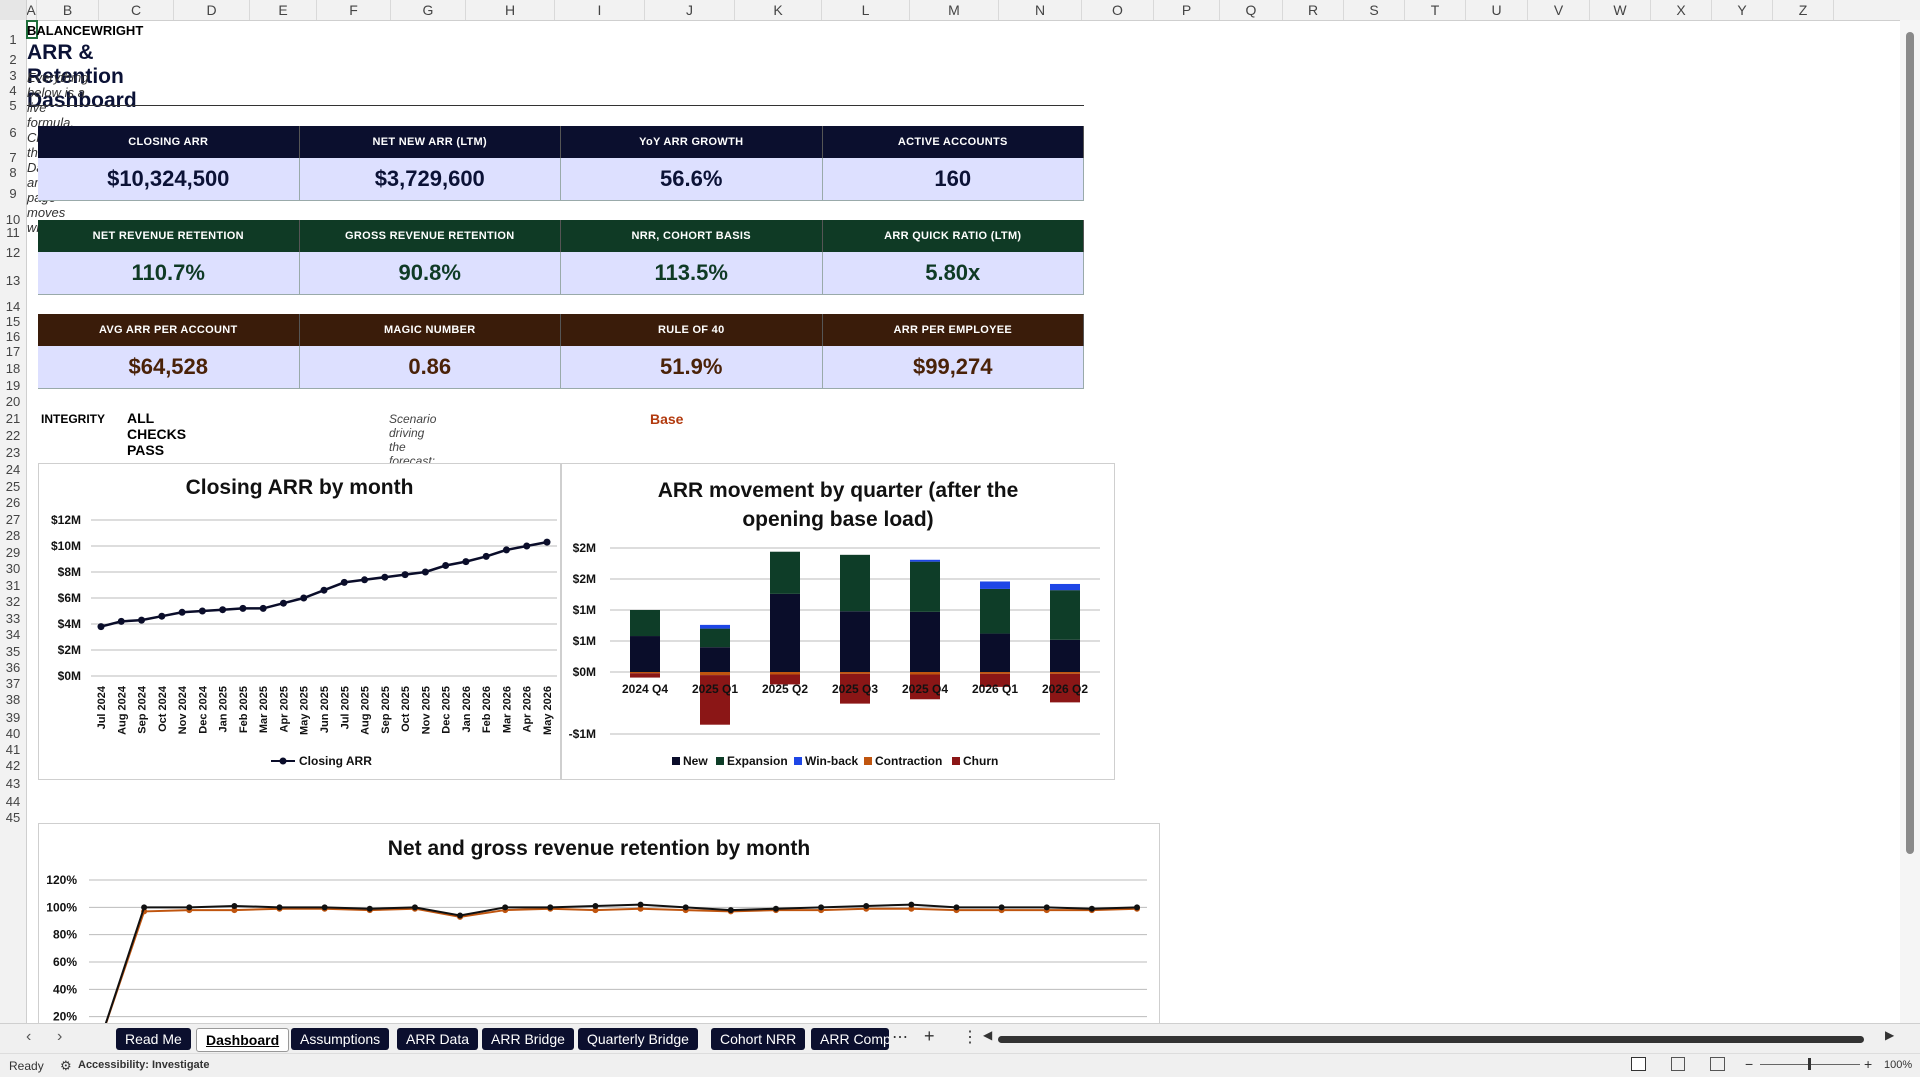 The image size is (1920, 1077). What do you see at coordinates (13, 306) in the screenshot?
I see `row-header: 14` at bounding box center [13, 306].